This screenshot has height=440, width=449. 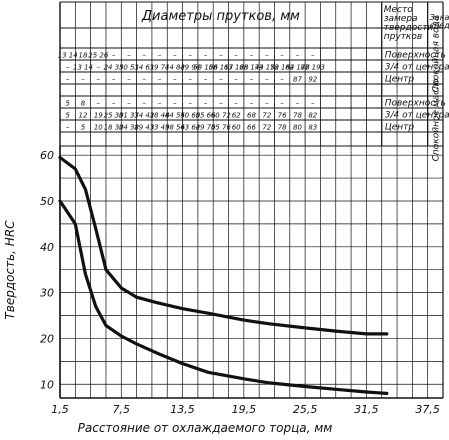 What do you see at coordinates (190, 116) in the screenshot?
I see `table-cell: 50 60` at bounding box center [190, 116].